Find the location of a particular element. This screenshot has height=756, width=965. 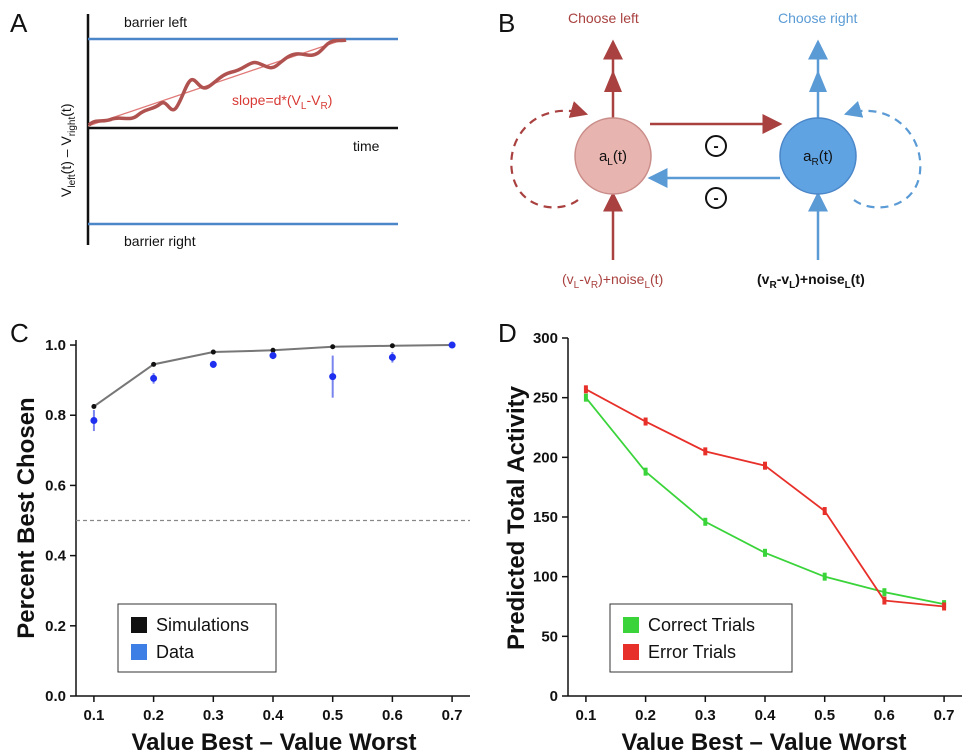

chart-d-y-title: Predicted Total Activity is located at coordinates (516, 517).